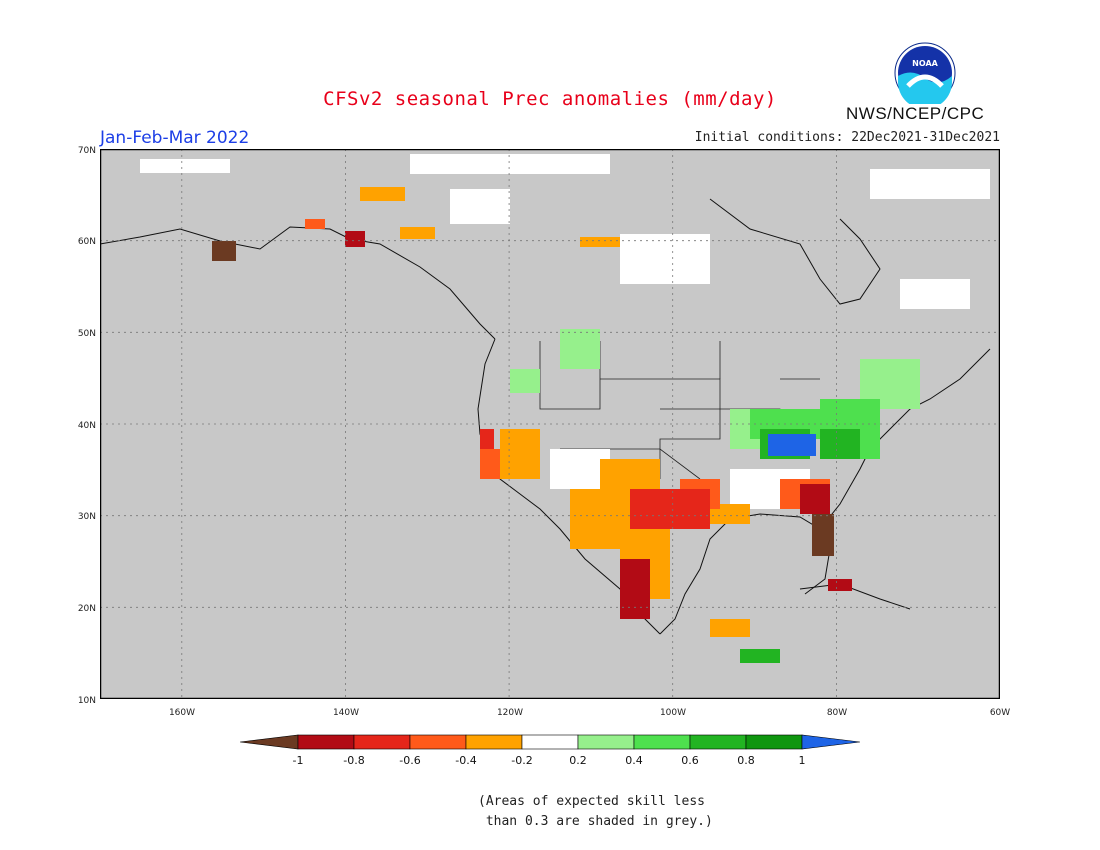  Describe the element at coordinates (802, 760) in the screenshot. I see `colorbar-label: 1` at that location.